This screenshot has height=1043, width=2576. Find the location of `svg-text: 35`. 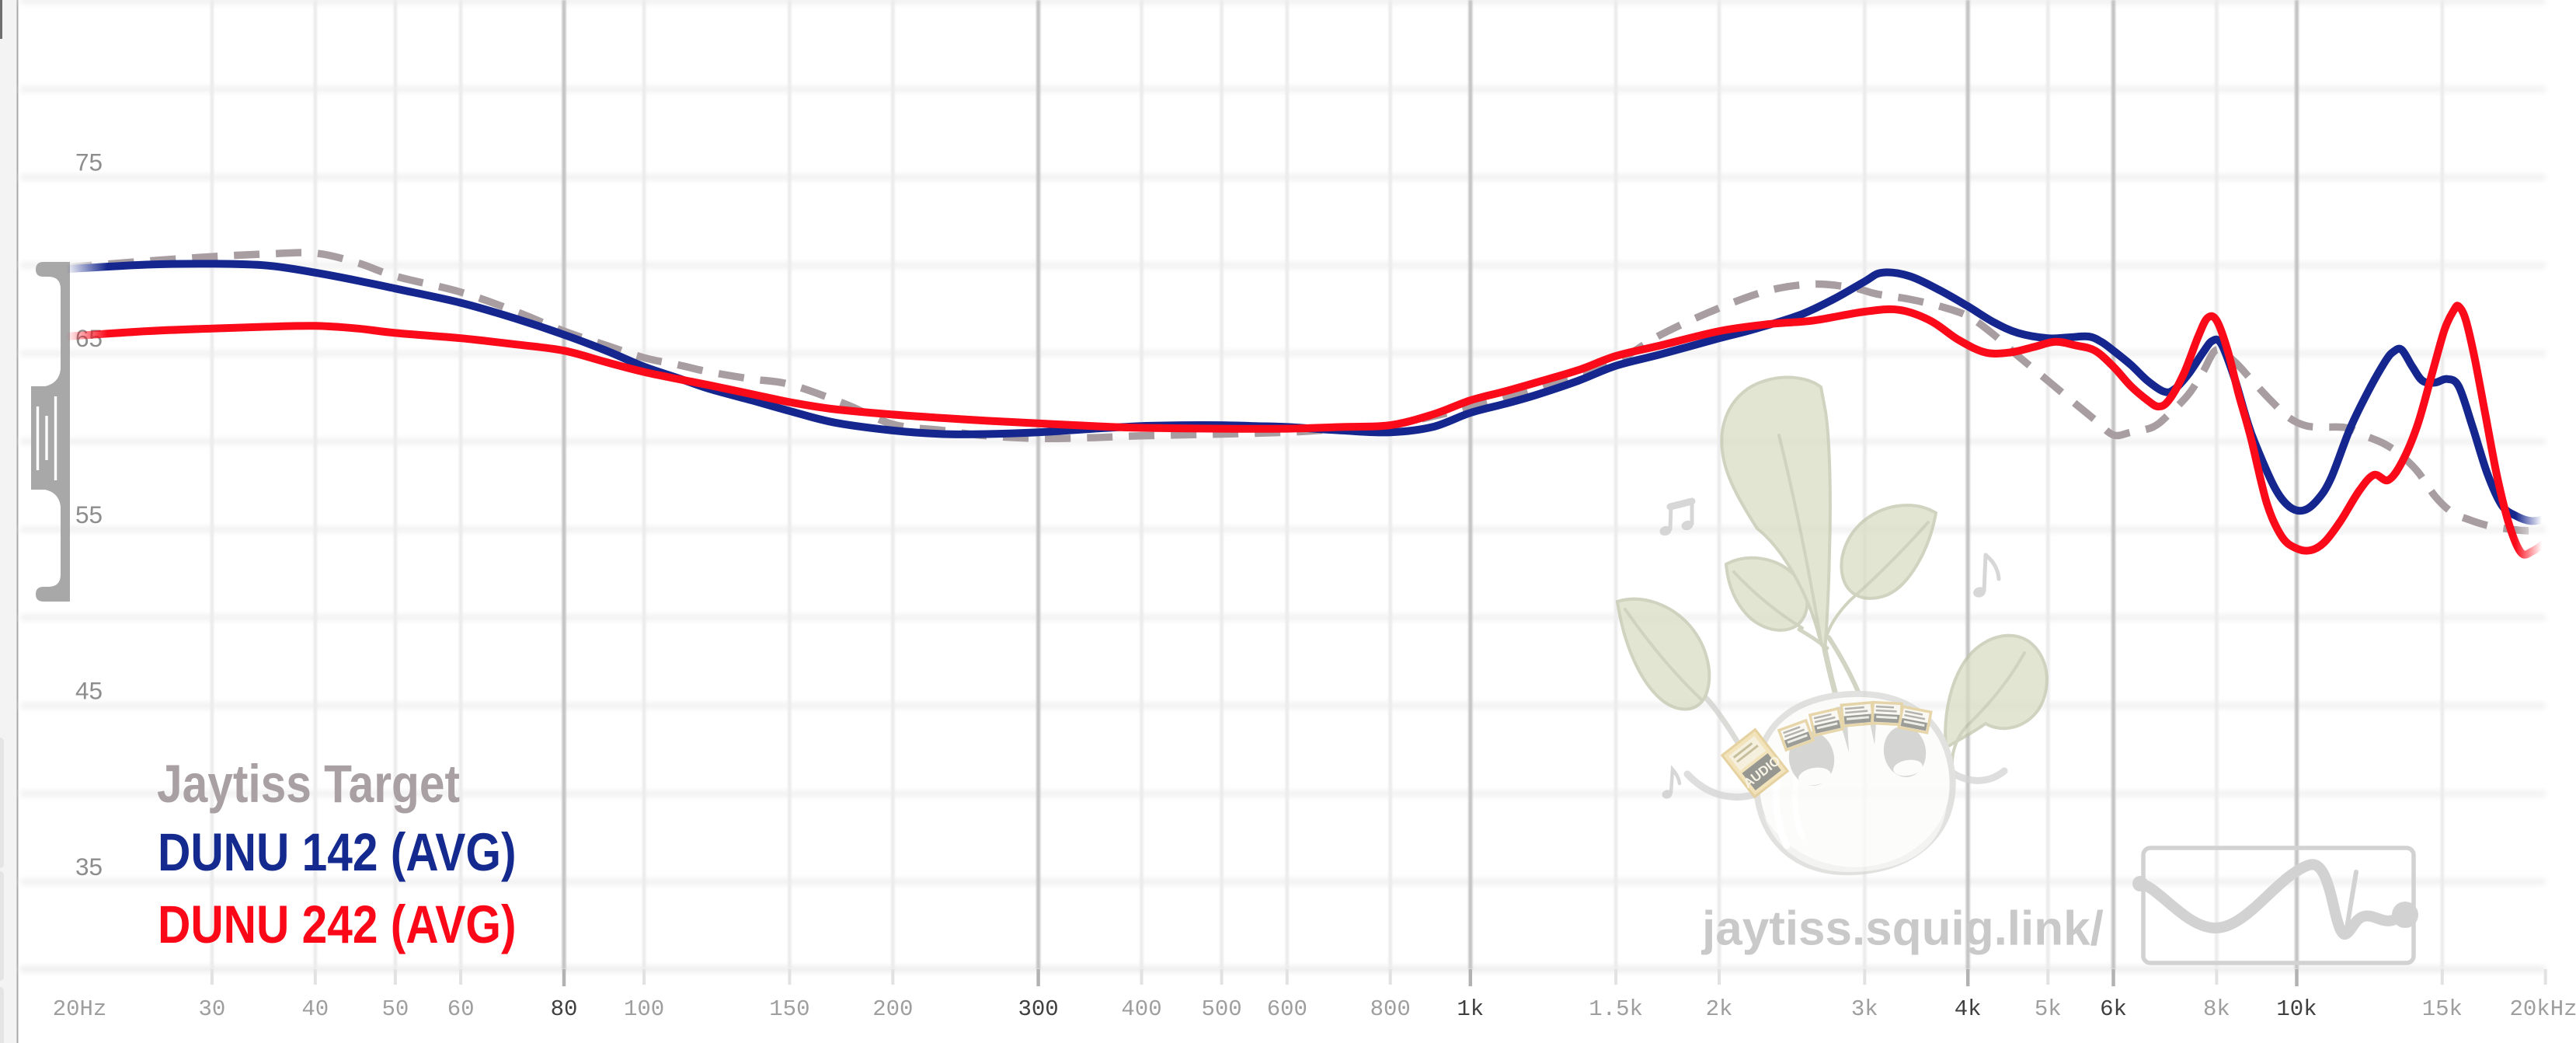

svg-text: 35 is located at coordinates (89, 867).